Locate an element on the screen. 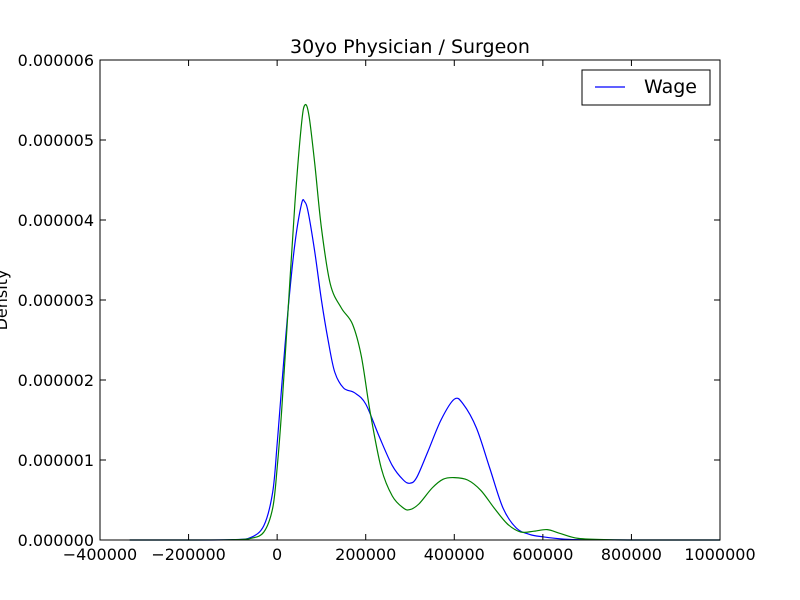  y-tick-label: 0.000002 is located at coordinates (56, 380).